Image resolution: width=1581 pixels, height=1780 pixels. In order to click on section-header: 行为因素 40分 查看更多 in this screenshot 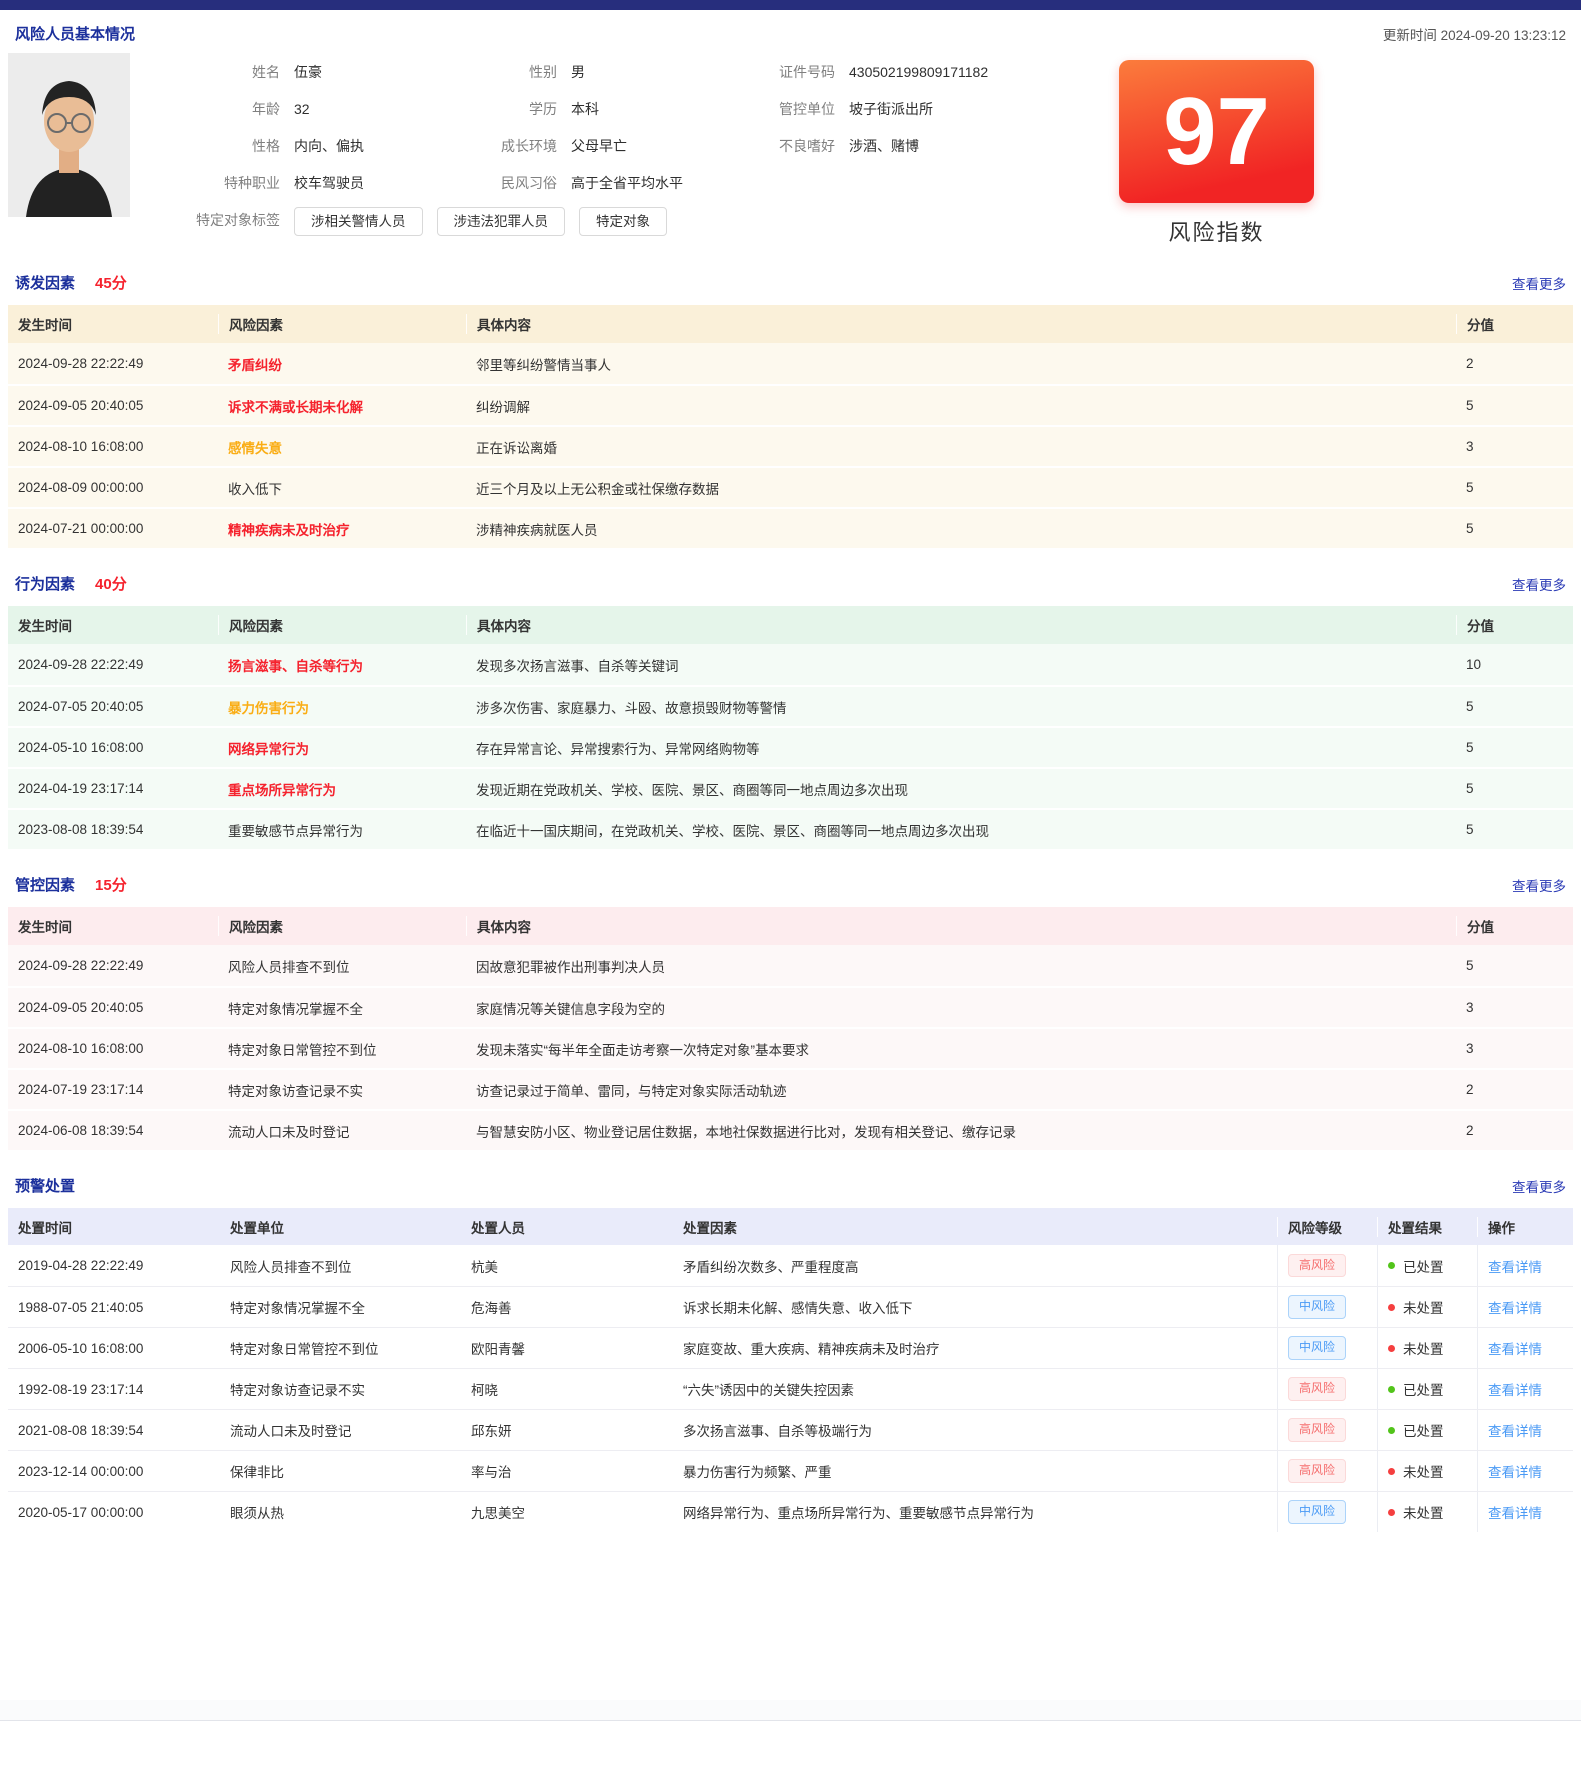, I will do `click(790, 583)`.